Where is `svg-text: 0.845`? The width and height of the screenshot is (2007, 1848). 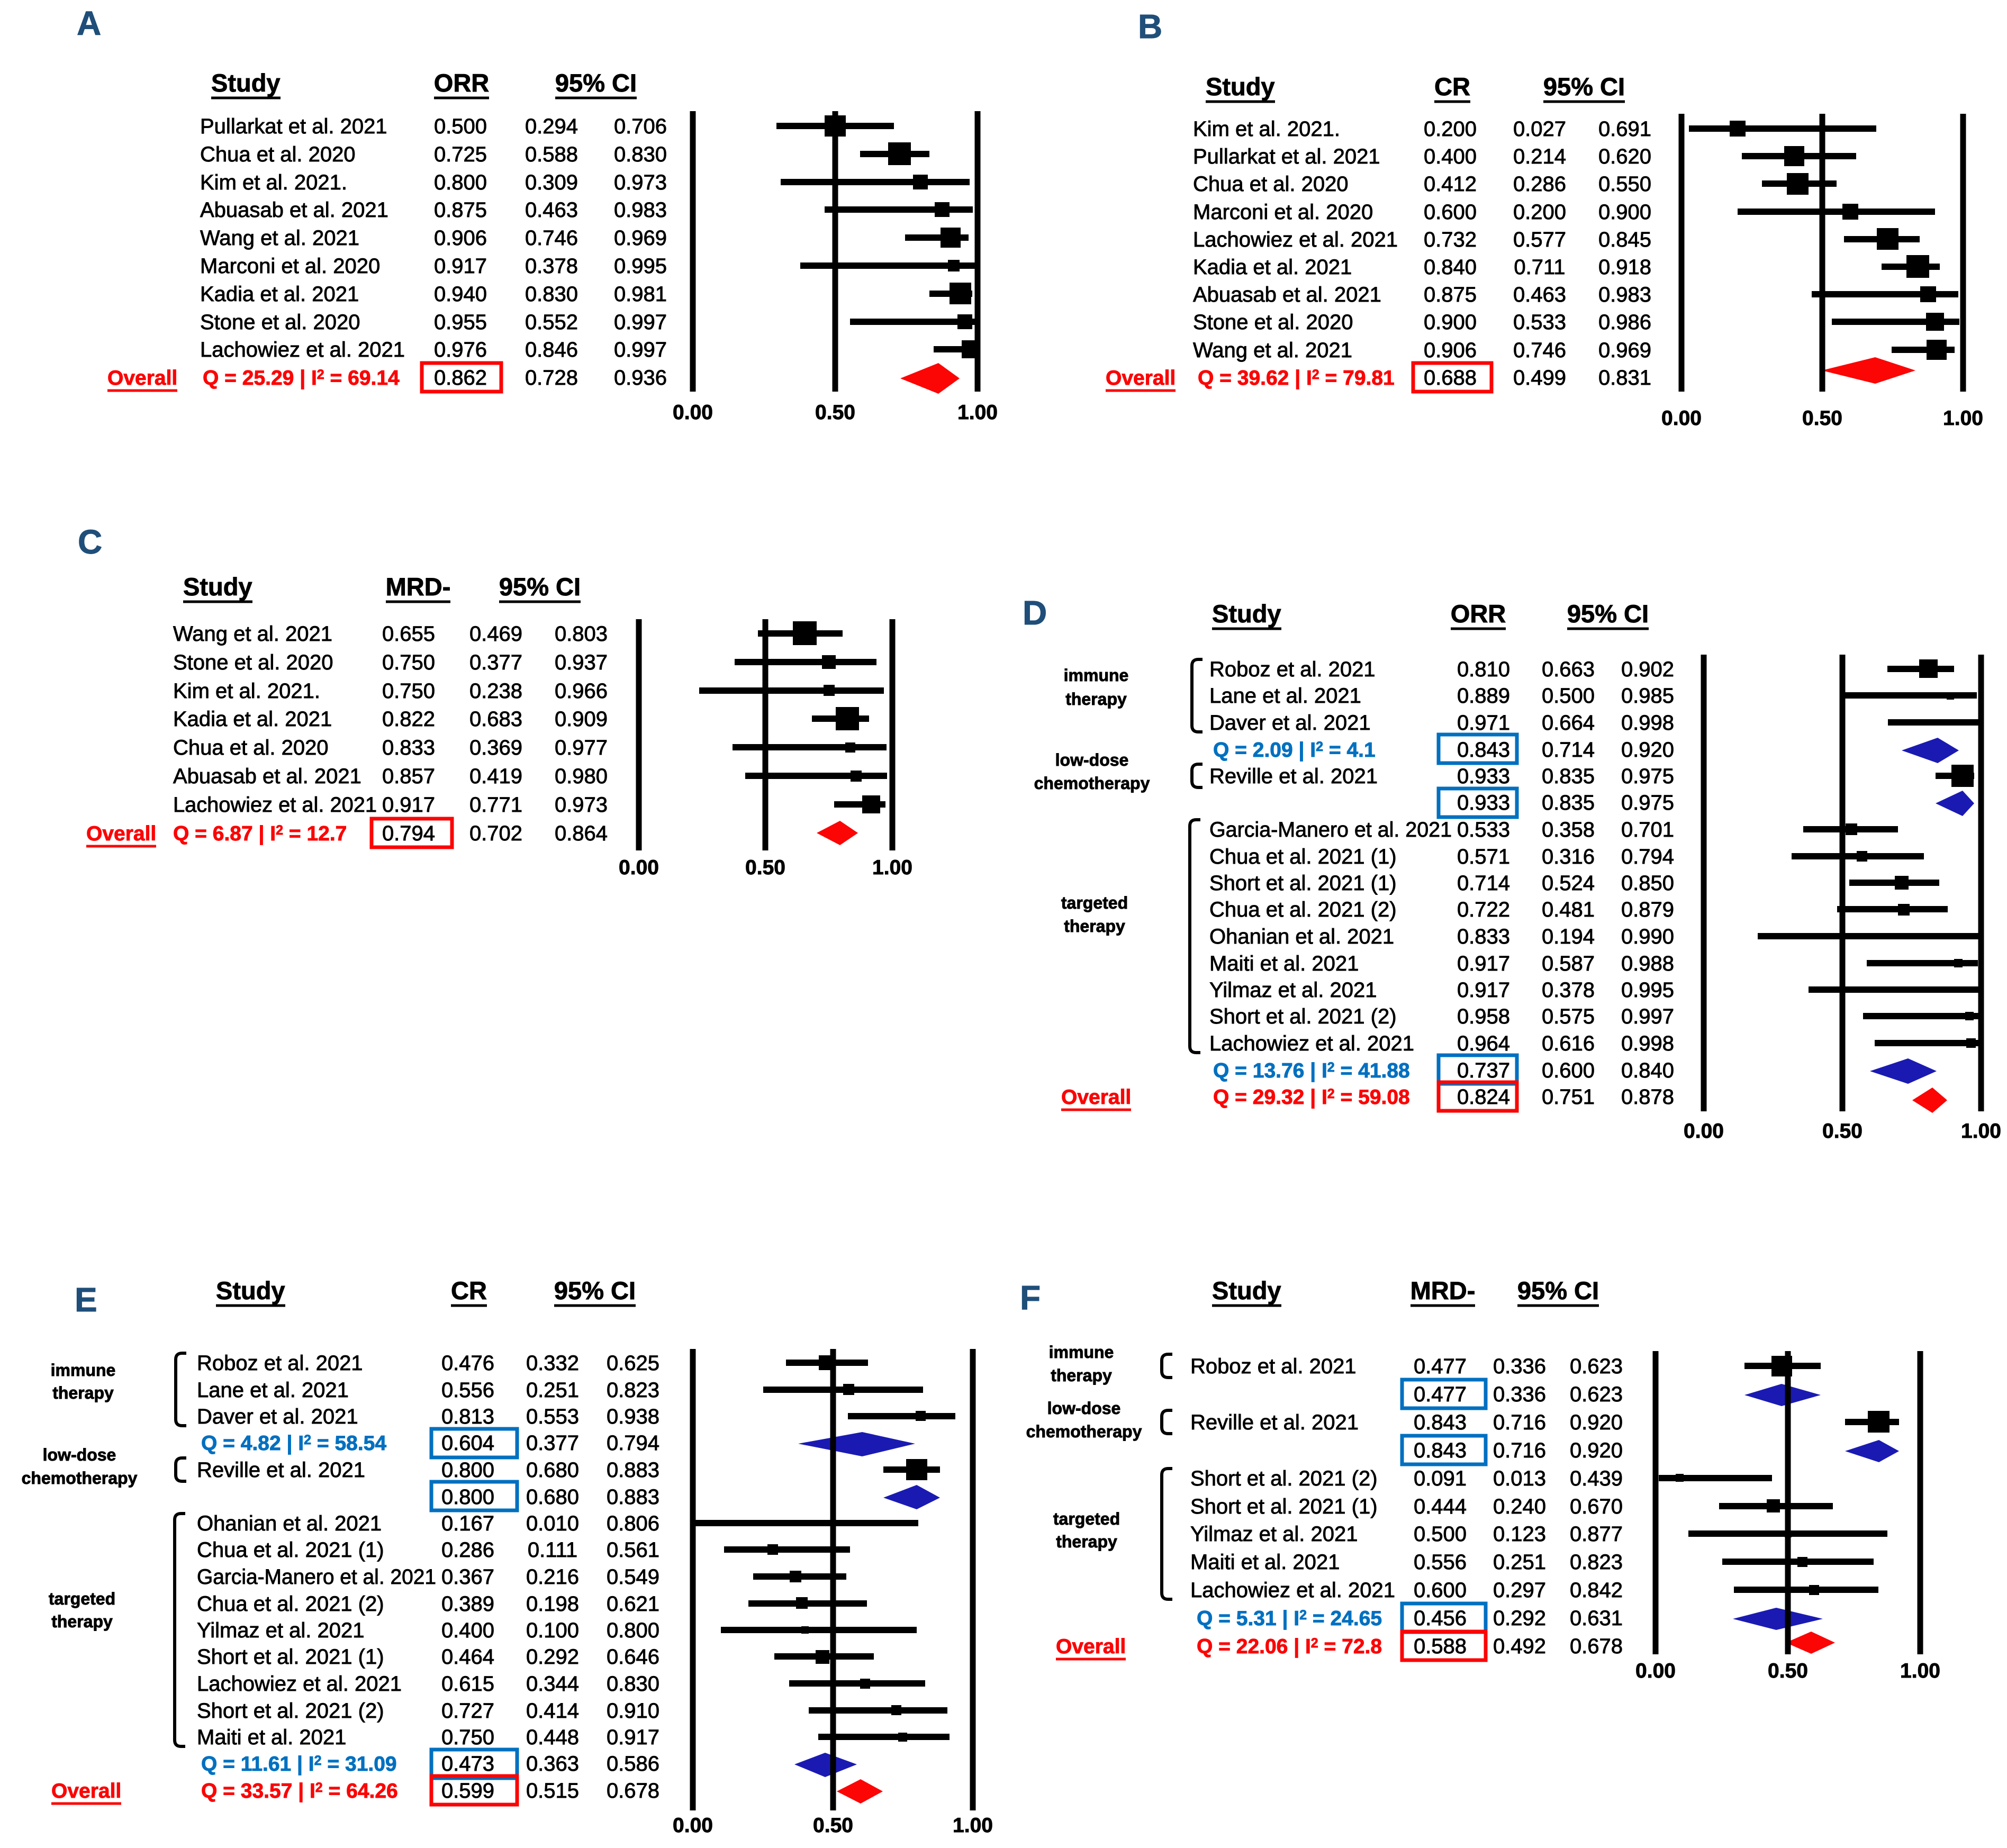
svg-text: 0.845 is located at coordinates (1625, 239).